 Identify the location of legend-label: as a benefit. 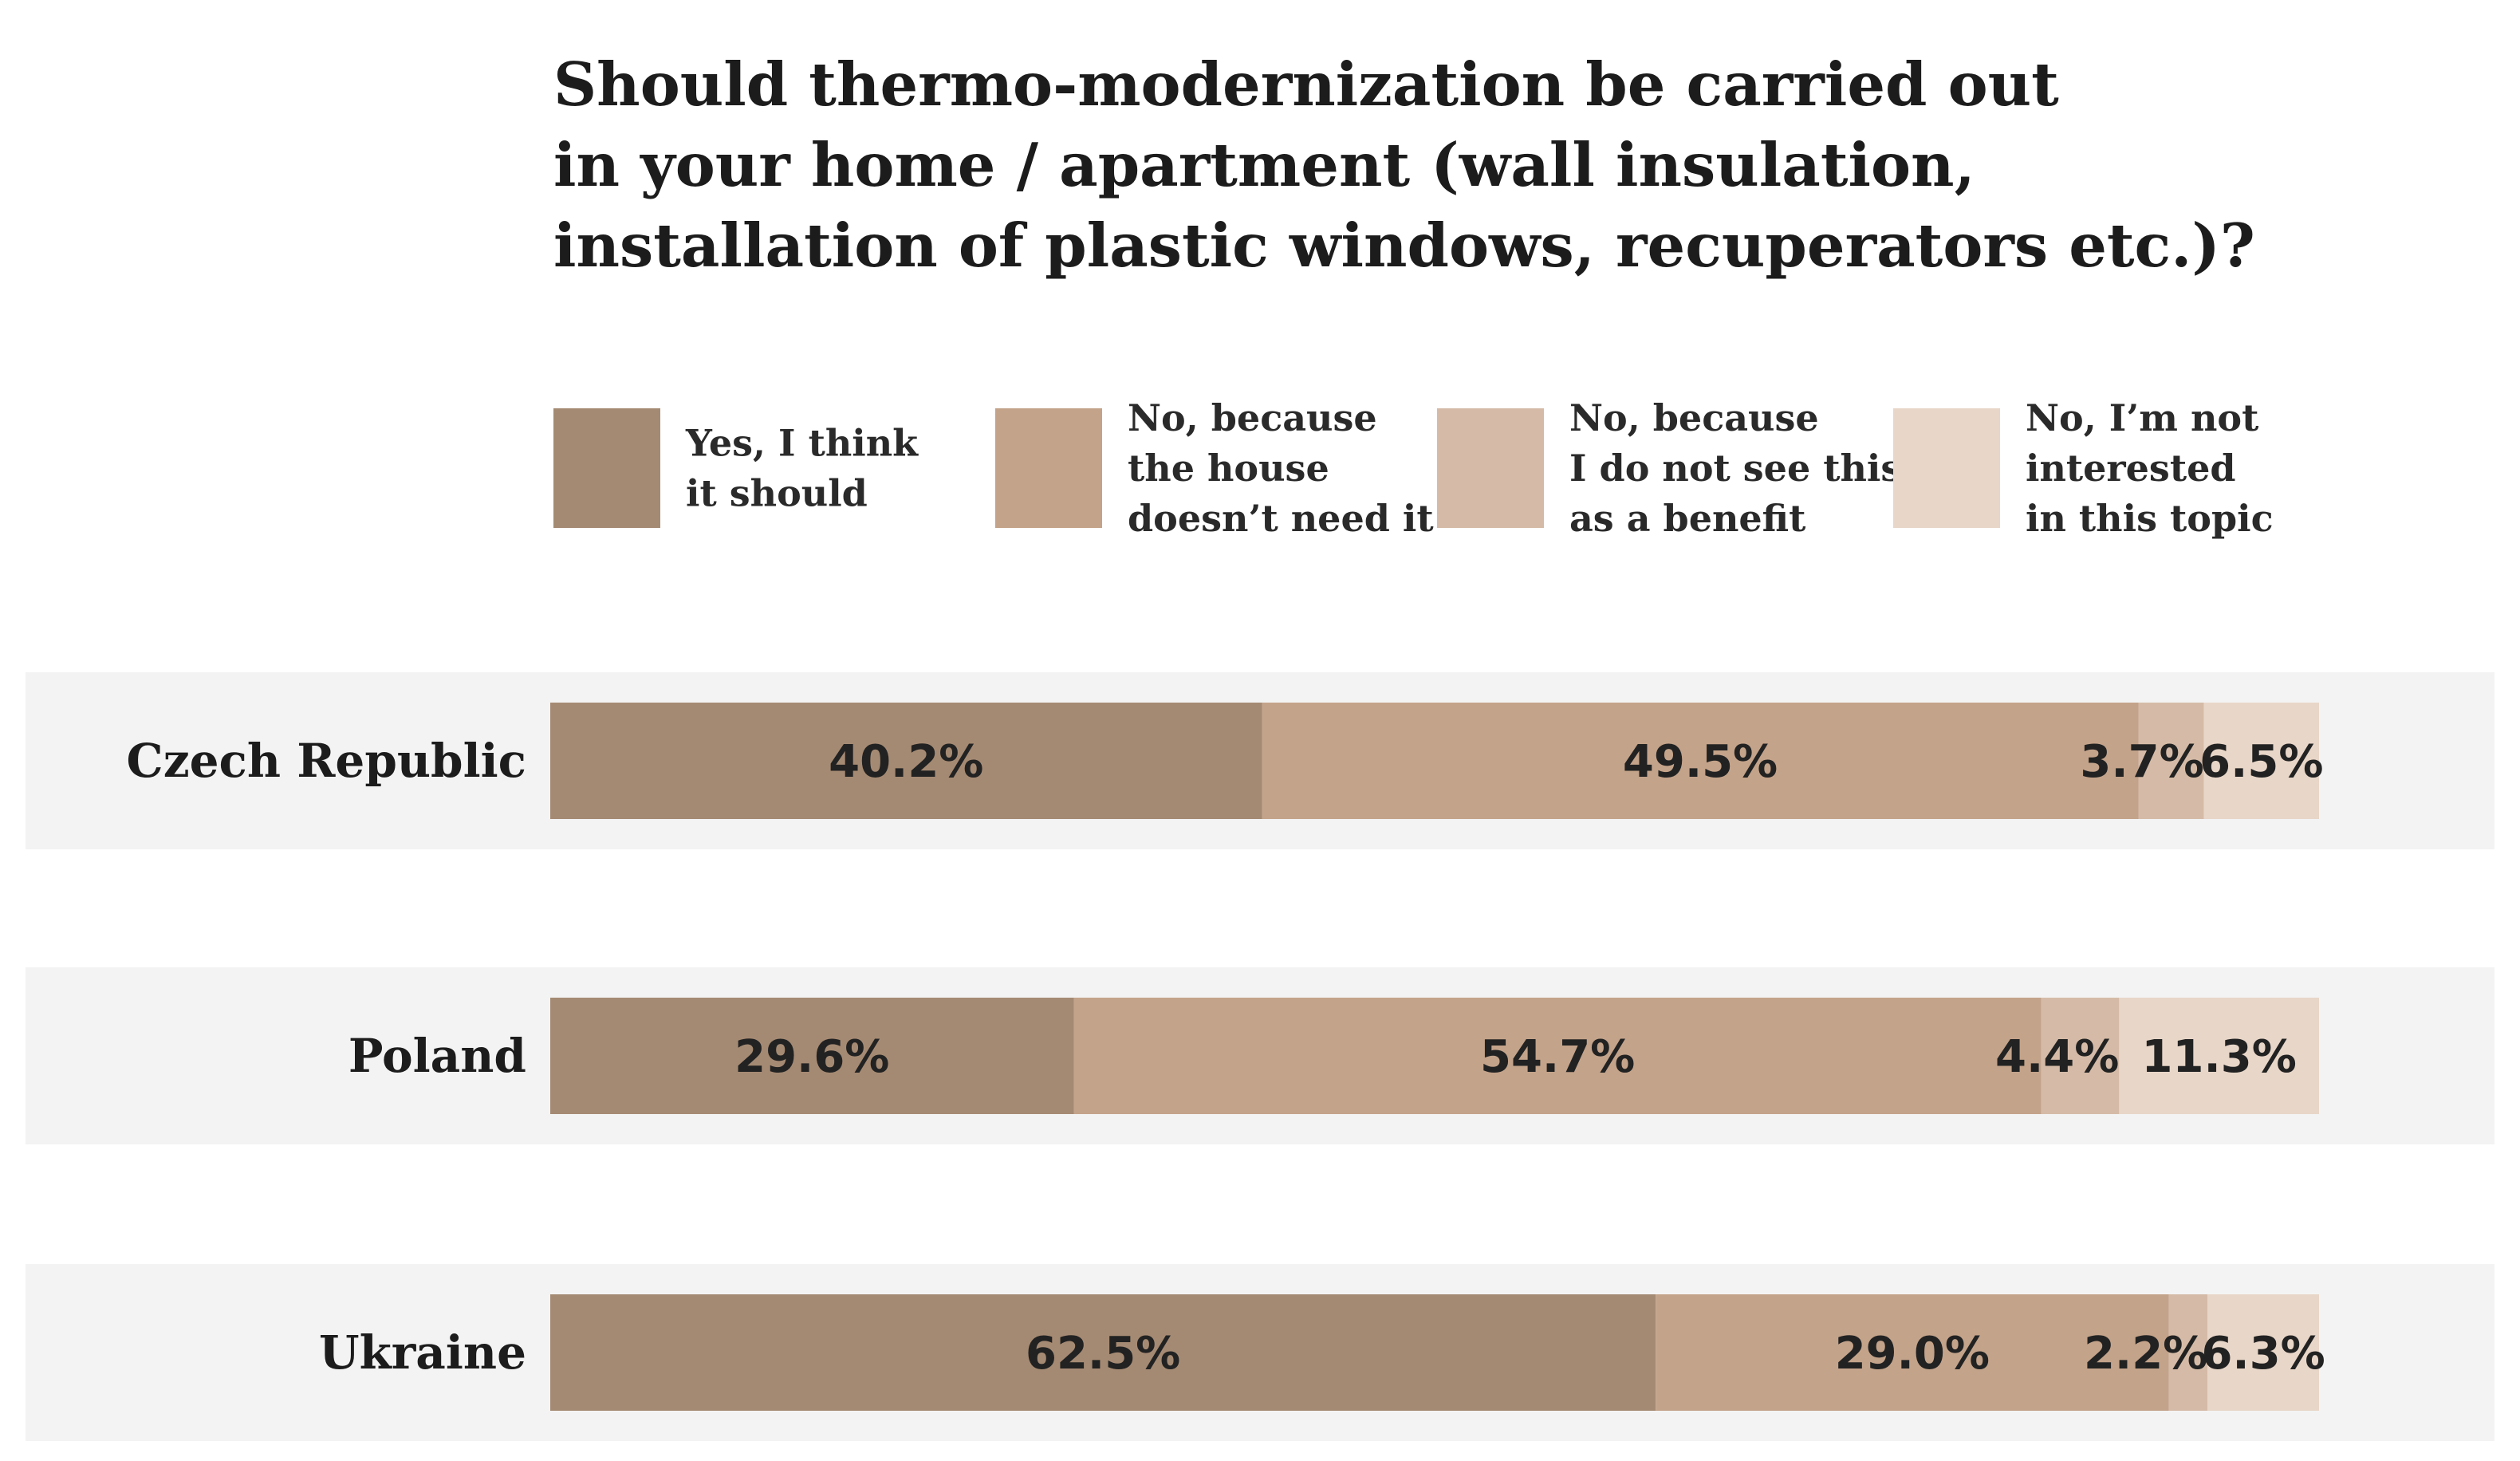
(1687, 518).